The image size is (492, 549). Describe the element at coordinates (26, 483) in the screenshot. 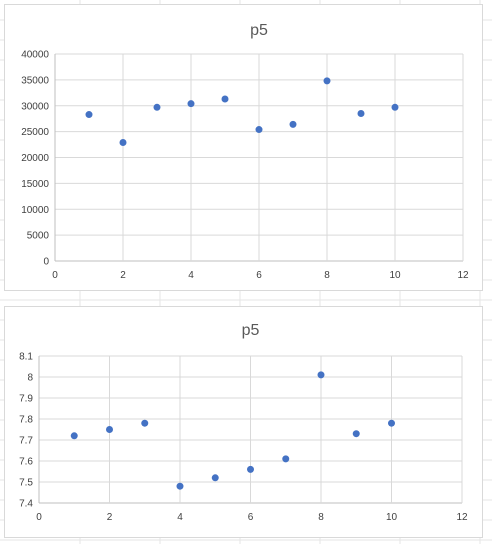

I see `y-tick-label: 7.5` at that location.